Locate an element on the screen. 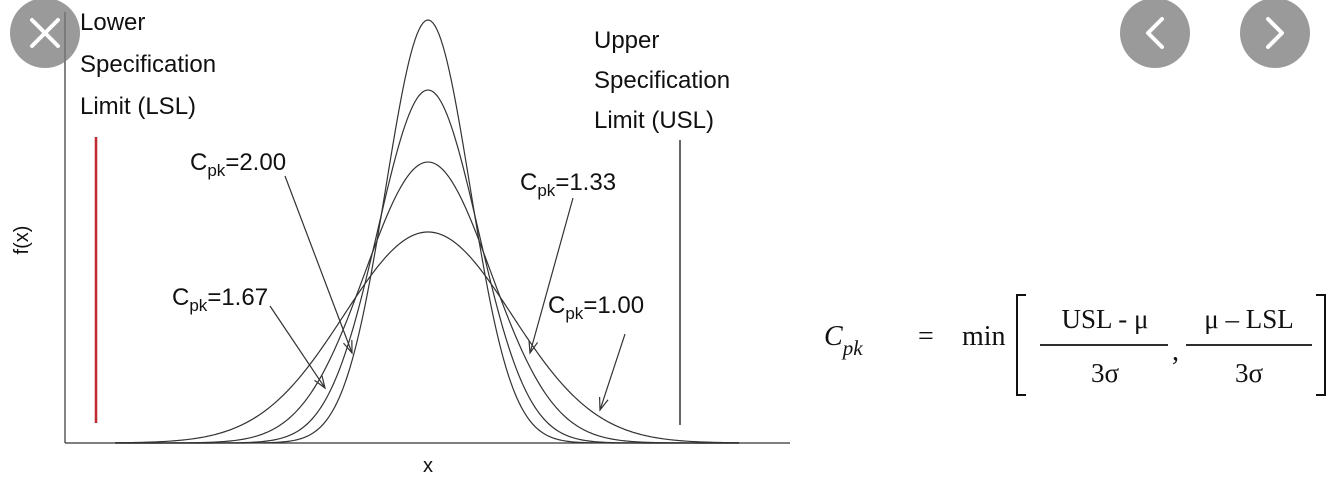 The width and height of the screenshot is (1332, 488). cpk-value: =2.00 is located at coordinates (255, 162).